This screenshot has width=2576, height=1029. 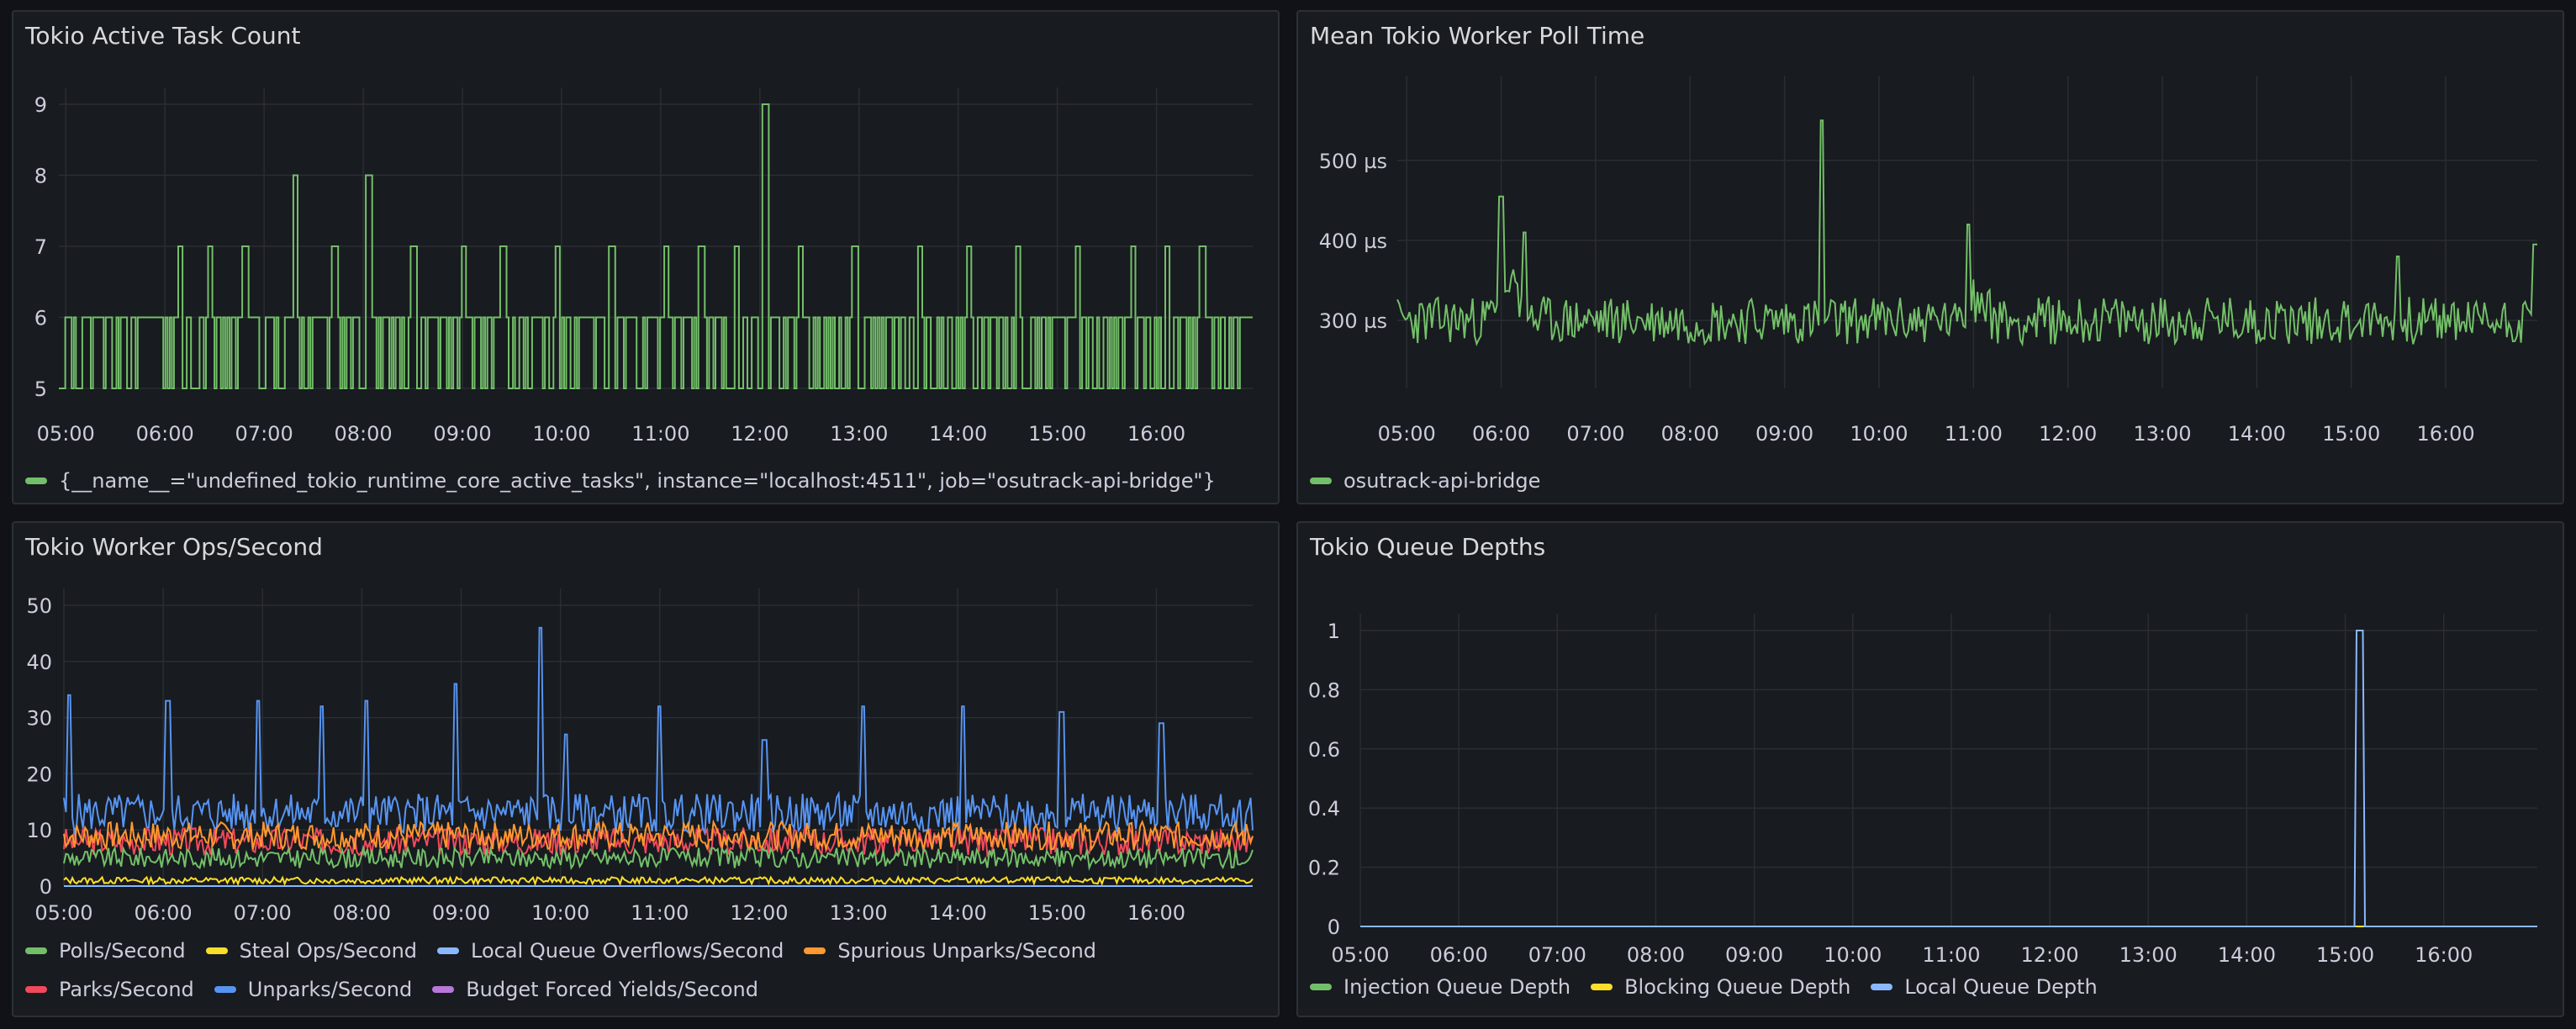 I want to click on legend-item: Blocking Queue Depth, so click(x=1720, y=987).